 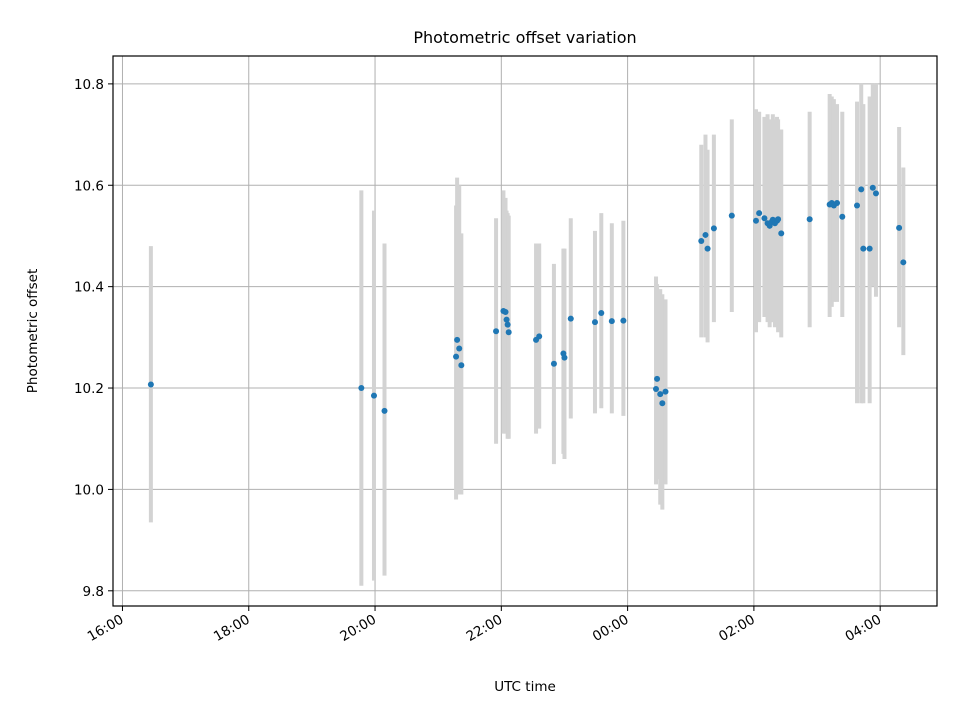 What do you see at coordinates (525, 687) in the screenshot?
I see `x-axis-label: UTC time` at bounding box center [525, 687].